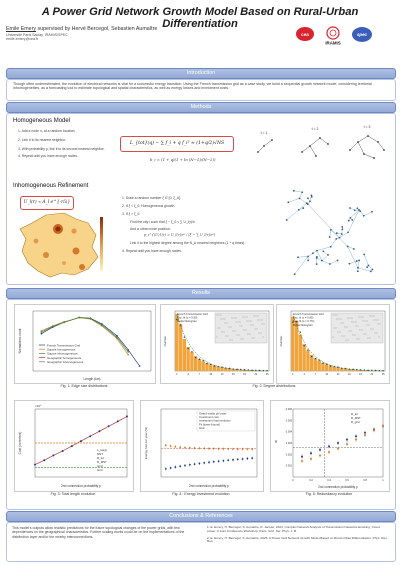 The image size is (400, 565). What do you see at coordinates (241, 328) in the screenshot?
I see `inset-network` at bounding box center [241, 328].